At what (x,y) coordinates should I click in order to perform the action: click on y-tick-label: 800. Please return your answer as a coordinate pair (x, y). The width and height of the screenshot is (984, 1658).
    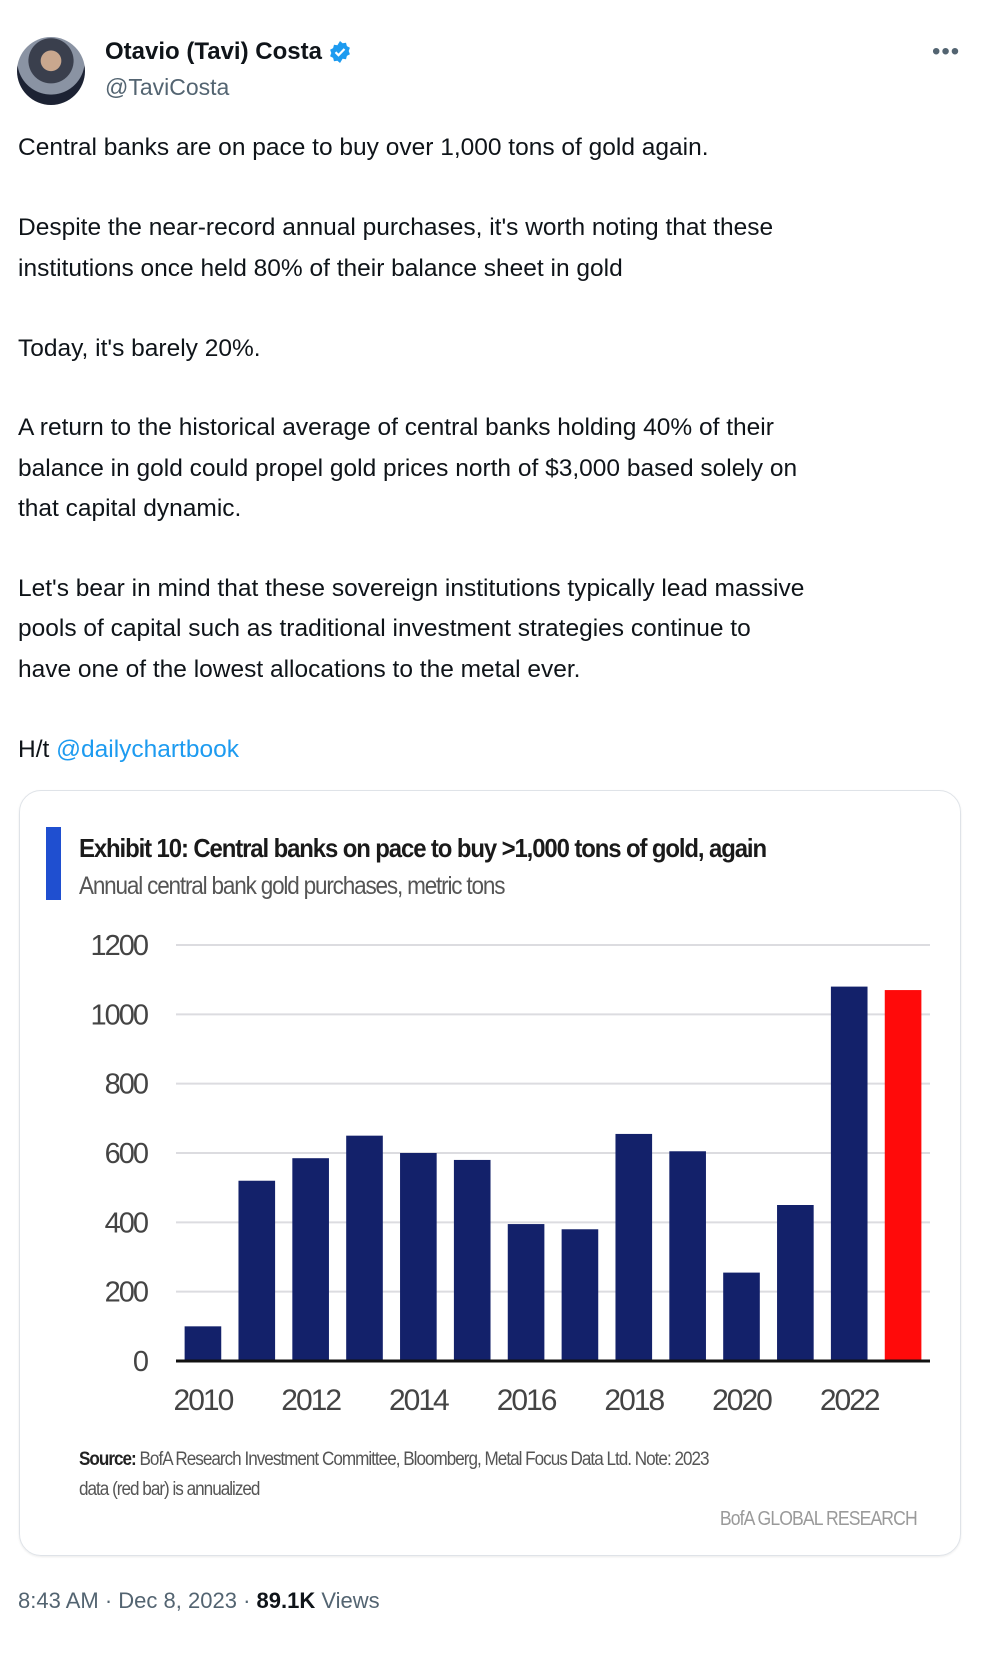
    Looking at the image, I should click on (126, 1085).